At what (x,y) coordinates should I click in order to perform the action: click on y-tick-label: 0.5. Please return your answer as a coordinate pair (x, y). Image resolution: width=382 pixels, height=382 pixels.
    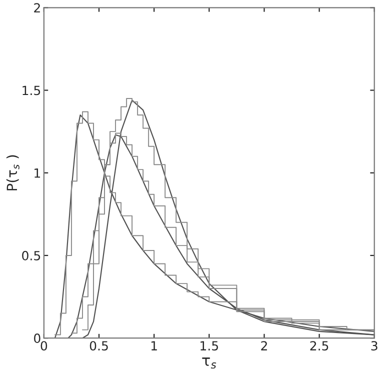
    Looking at the image, I should click on (31, 255).